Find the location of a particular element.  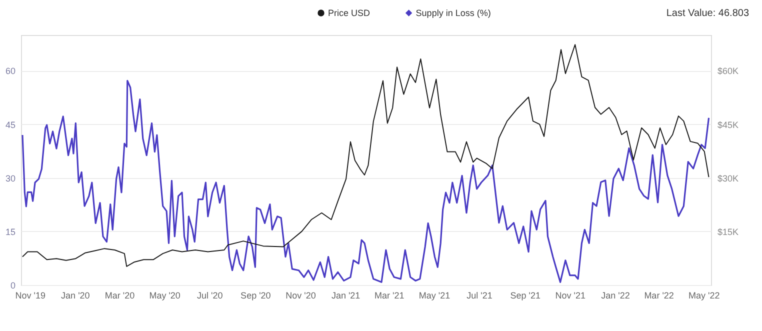

x-tick-label: May '21 is located at coordinates (434, 295).